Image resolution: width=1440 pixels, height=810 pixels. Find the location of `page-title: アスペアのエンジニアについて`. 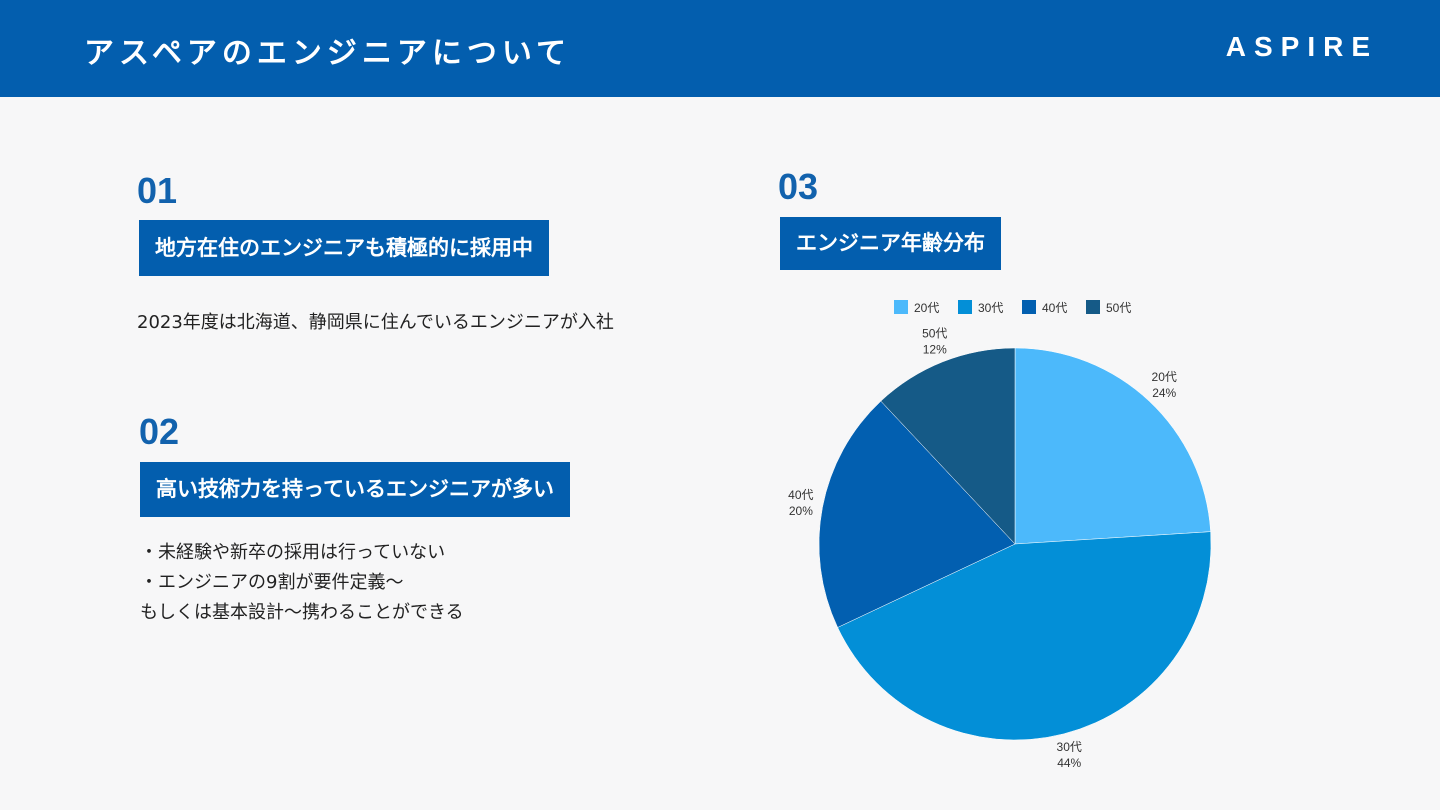

page-title: アスペアのエンジニアについて is located at coordinates (327, 53).